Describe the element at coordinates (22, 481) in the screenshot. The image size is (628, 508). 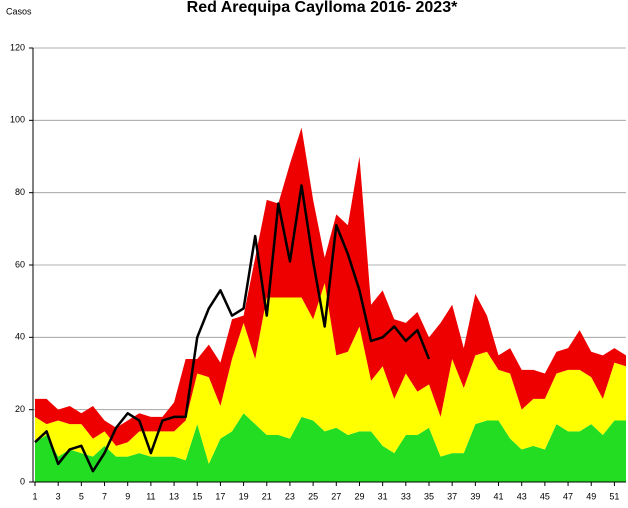
I see `y-tick-label: 0` at that location.